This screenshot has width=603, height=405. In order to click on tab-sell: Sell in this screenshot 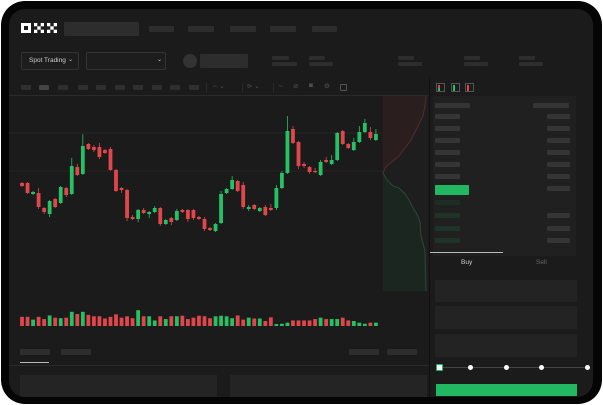, I will do `click(541, 262)`.